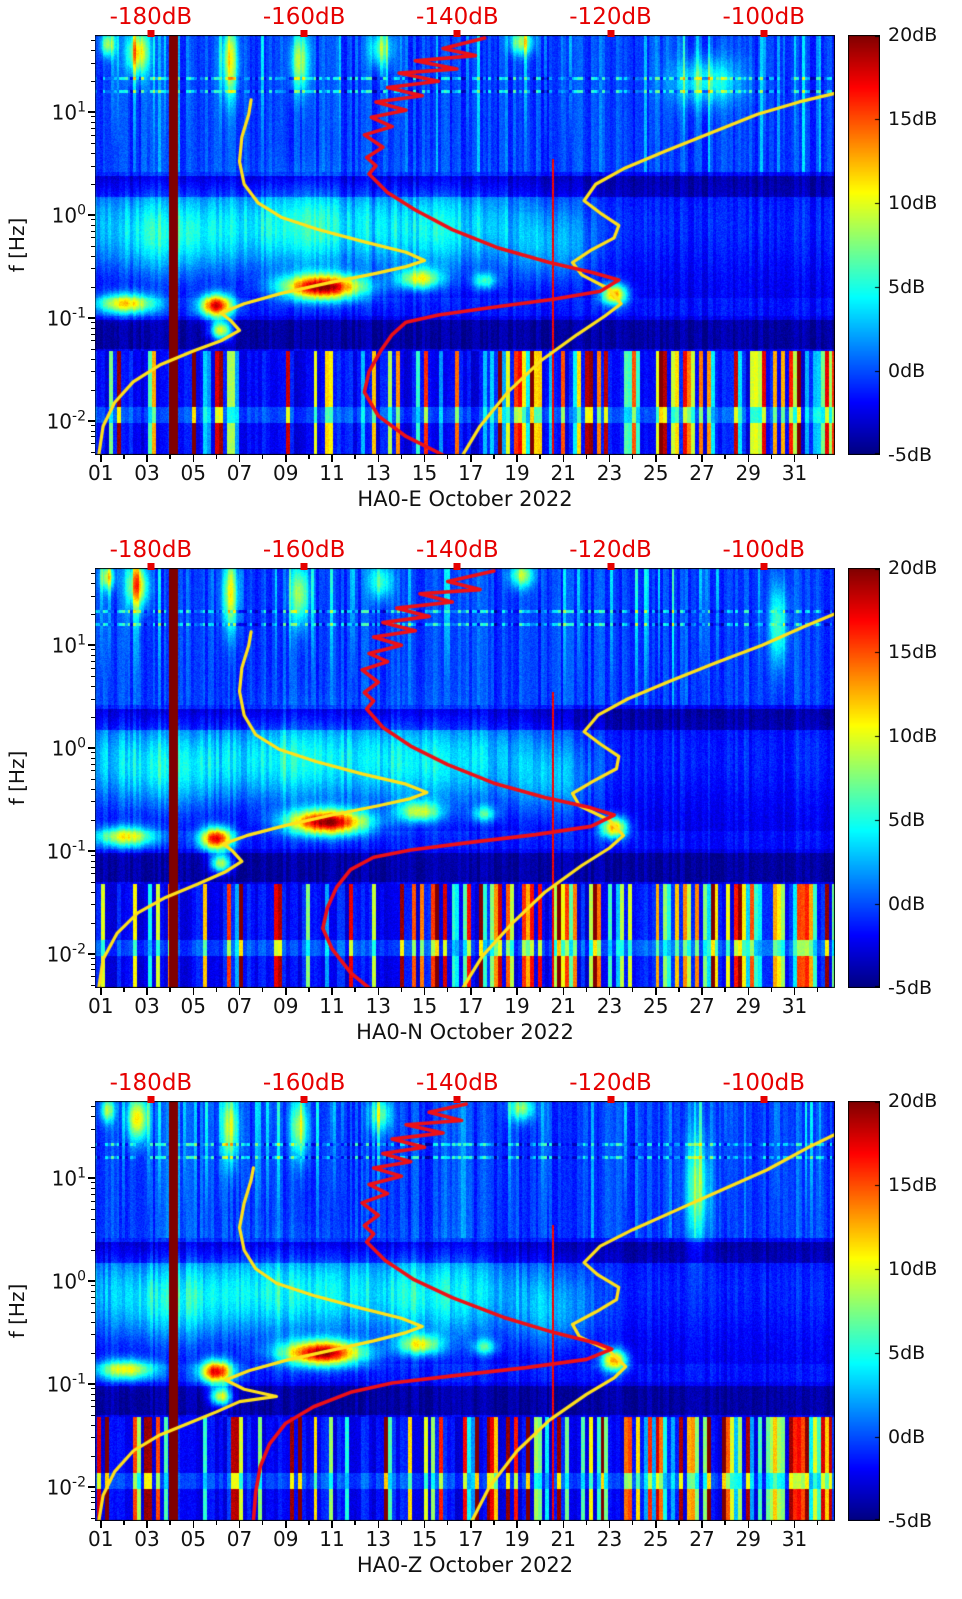 The height and width of the screenshot is (1599, 962). I want to click on x-tick-label: 27, so click(702, 1006).